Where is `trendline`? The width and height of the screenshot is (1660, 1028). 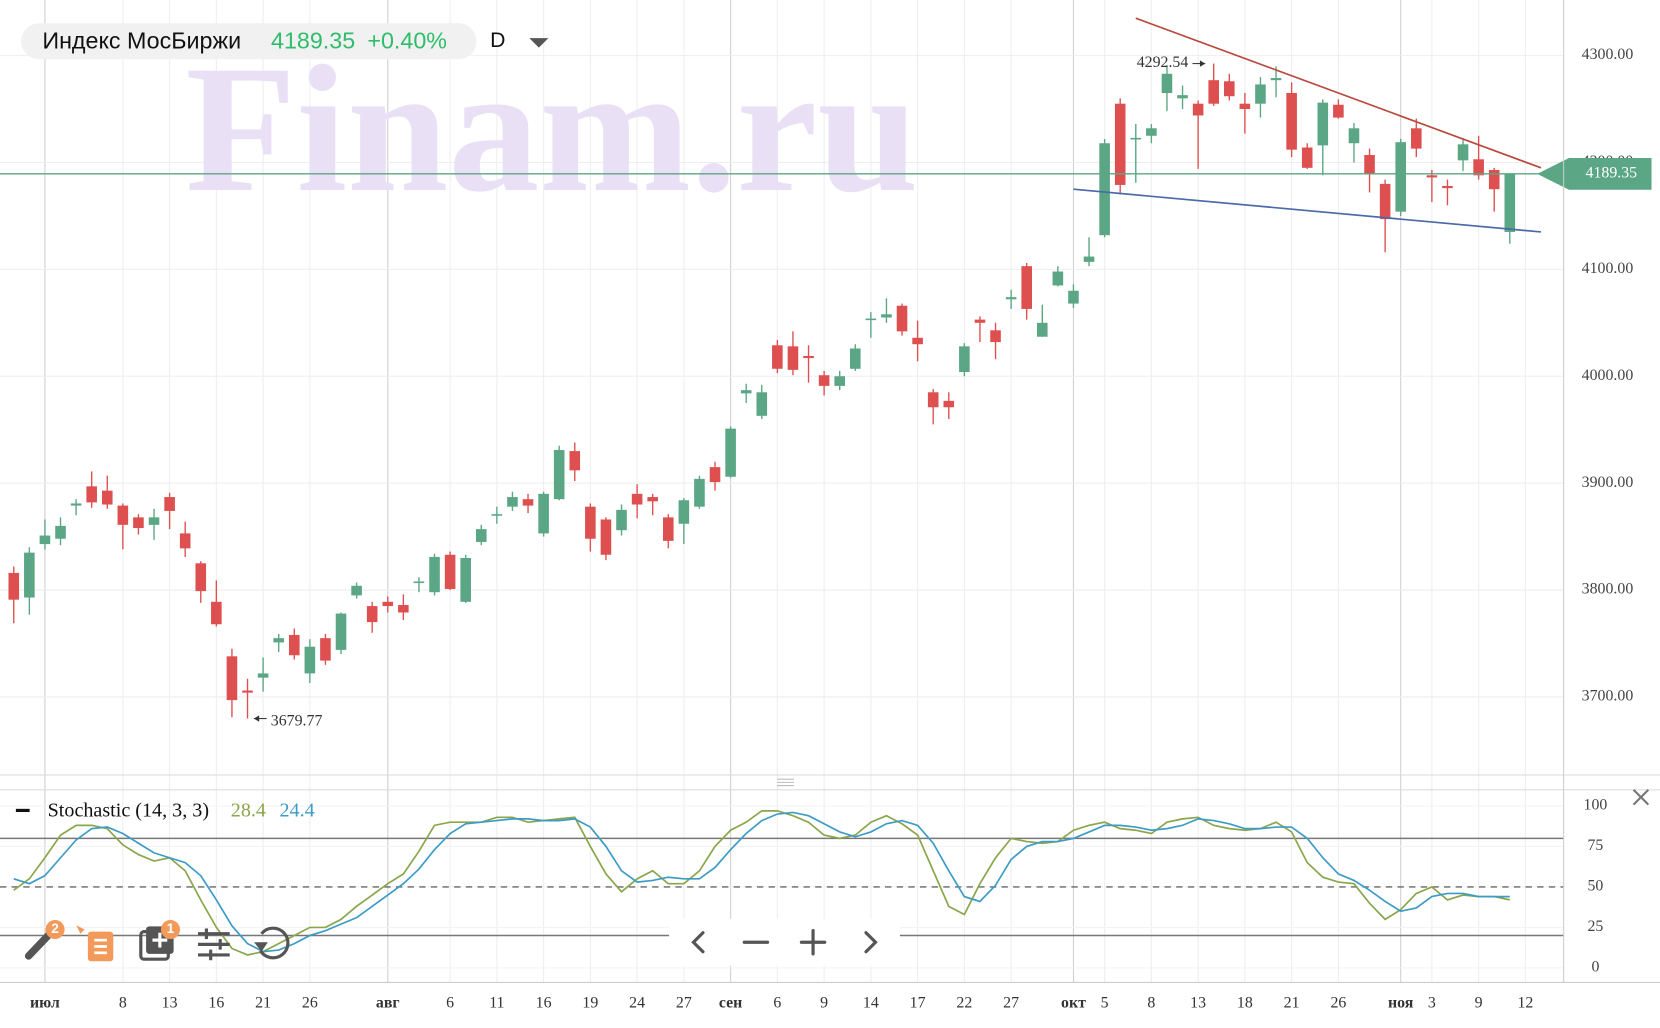 trendline is located at coordinates (1338, 93).